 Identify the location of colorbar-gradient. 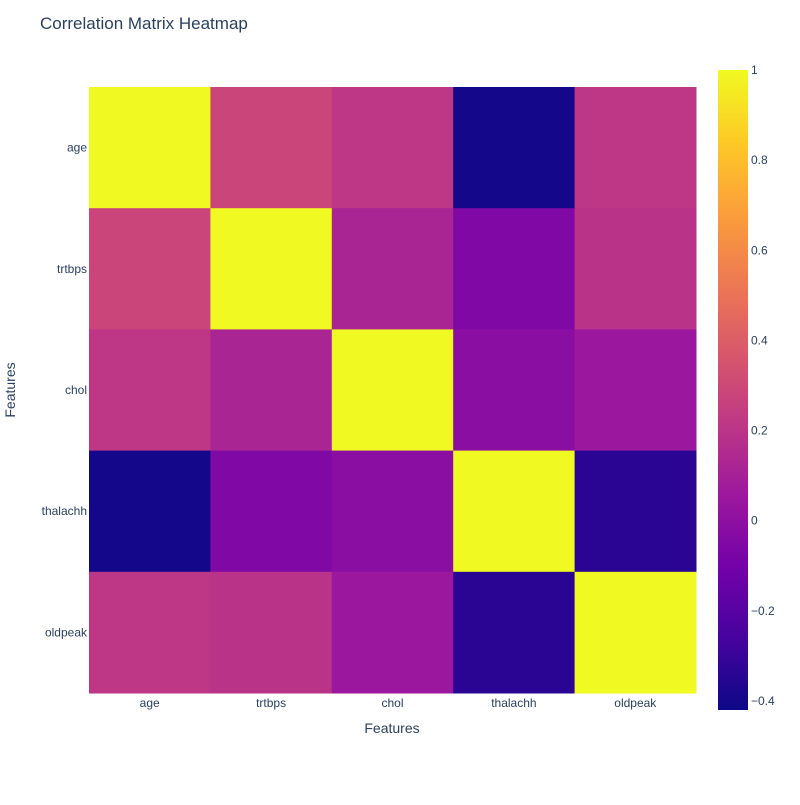
(733, 390).